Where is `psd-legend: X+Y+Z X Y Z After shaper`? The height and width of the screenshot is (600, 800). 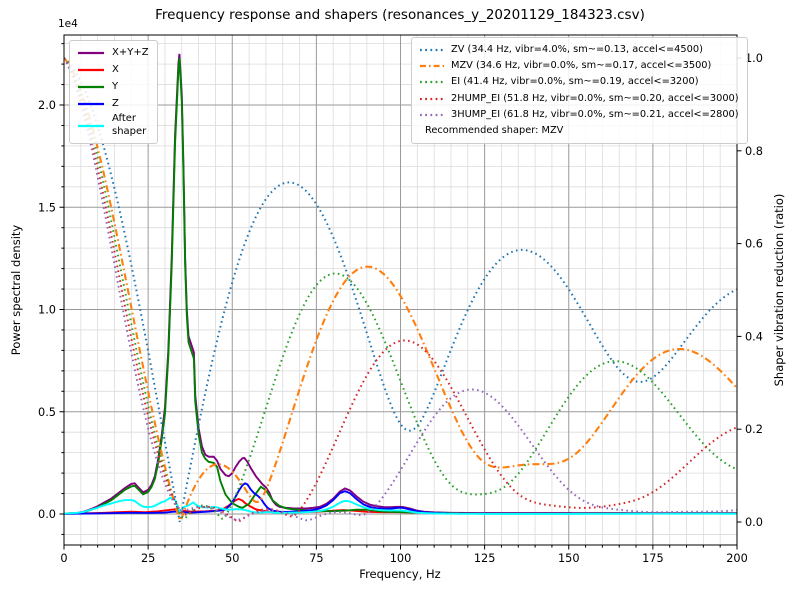 psd-legend: X+Y+Z X Y Z After shaper is located at coordinates (113, 92).